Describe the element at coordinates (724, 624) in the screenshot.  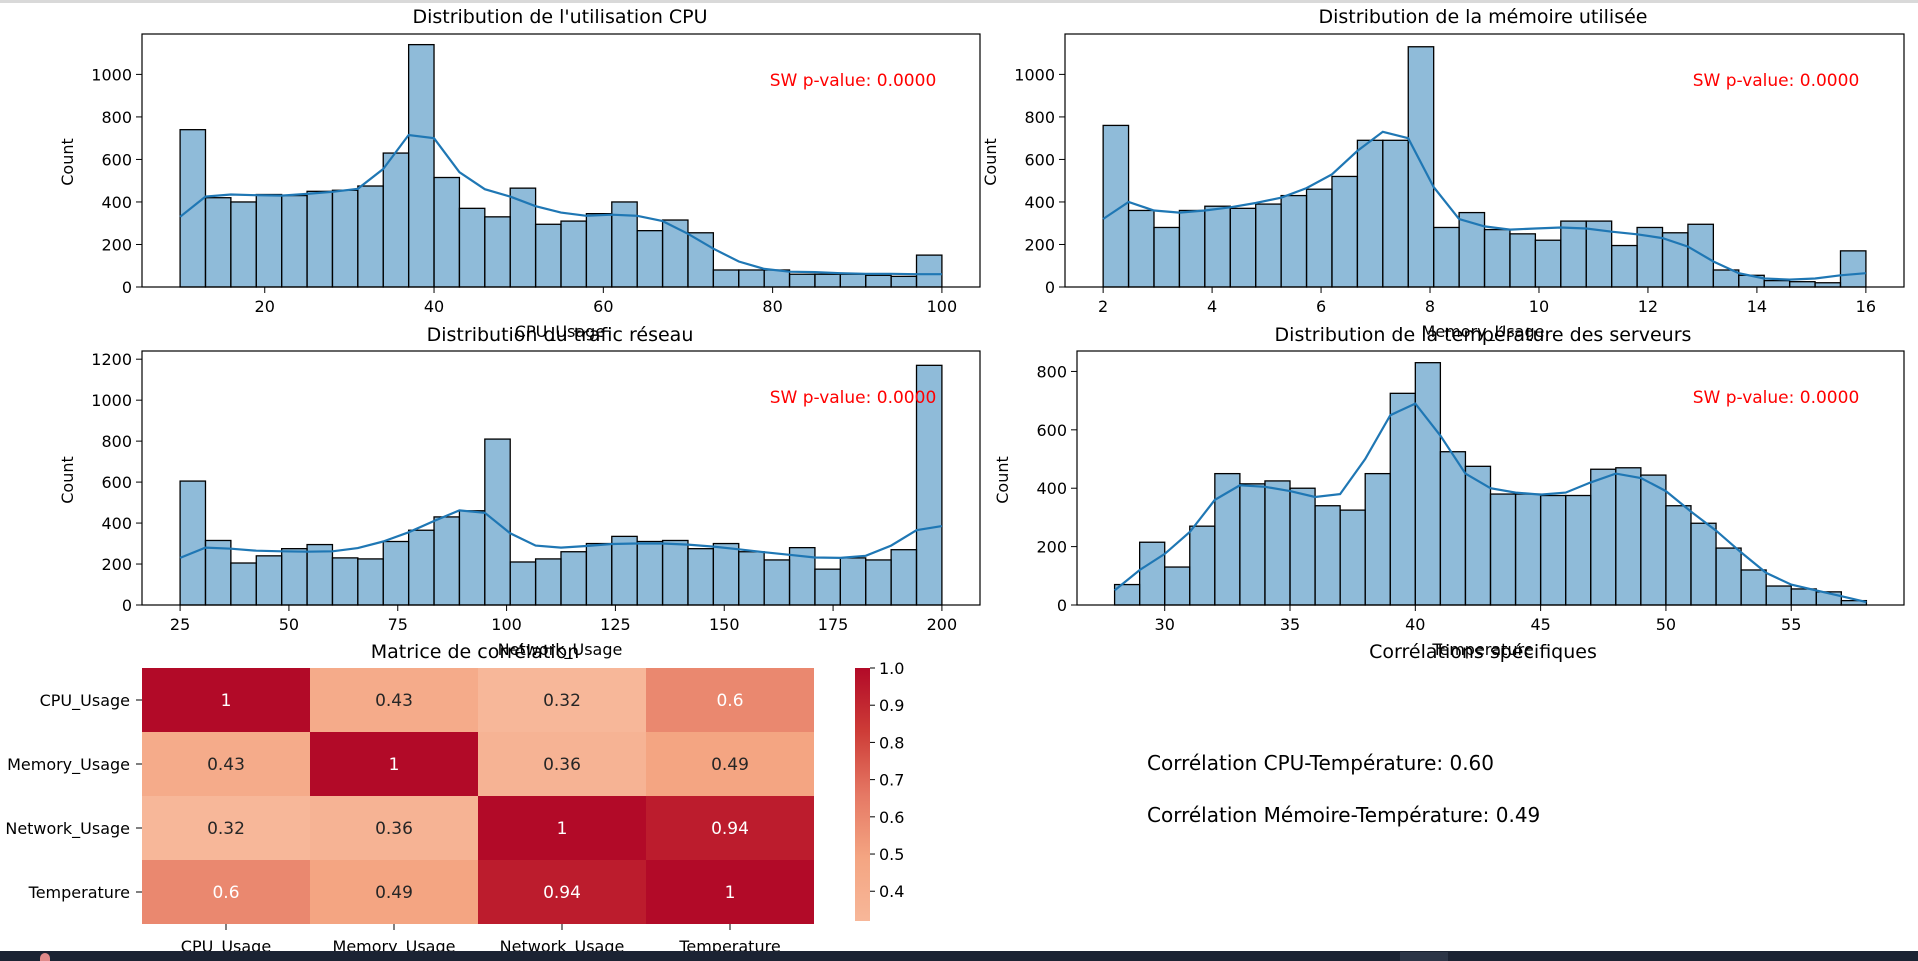
I see `x-tick-label: 150` at that location.